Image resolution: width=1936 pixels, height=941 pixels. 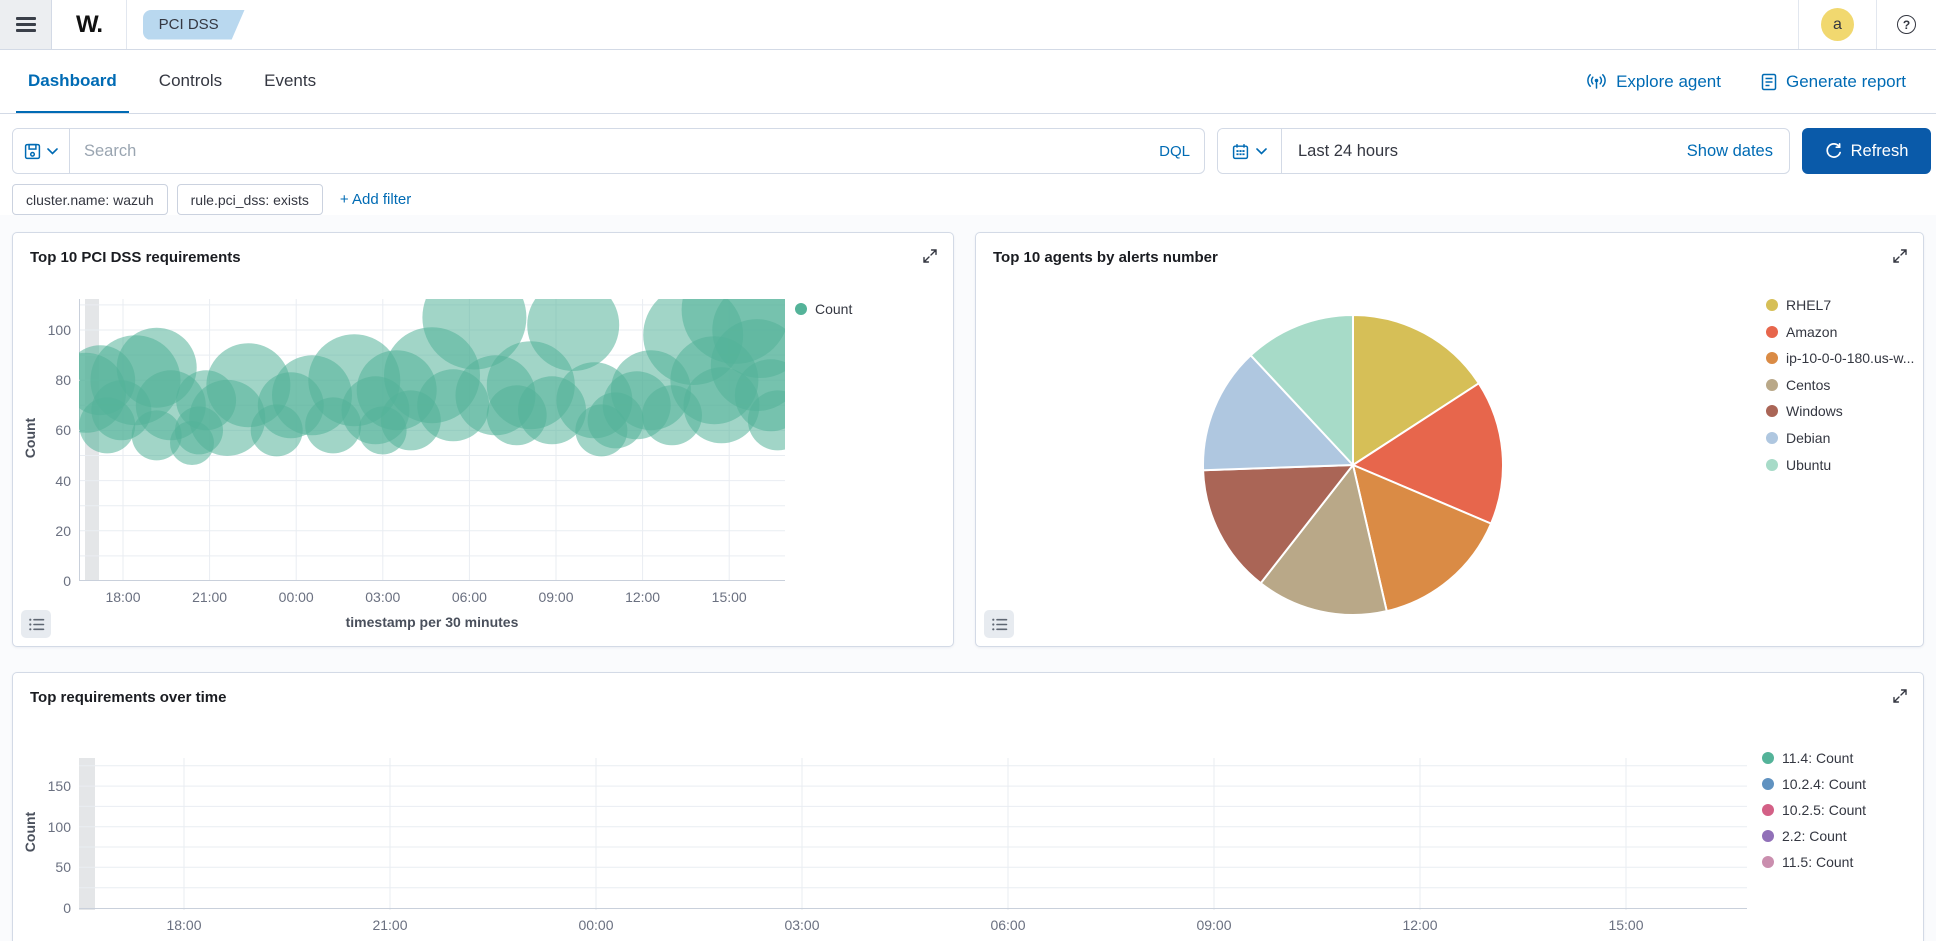 I want to click on pie-slice-ip-10-0-0-180-us-w-, so click(x=1422, y=538).